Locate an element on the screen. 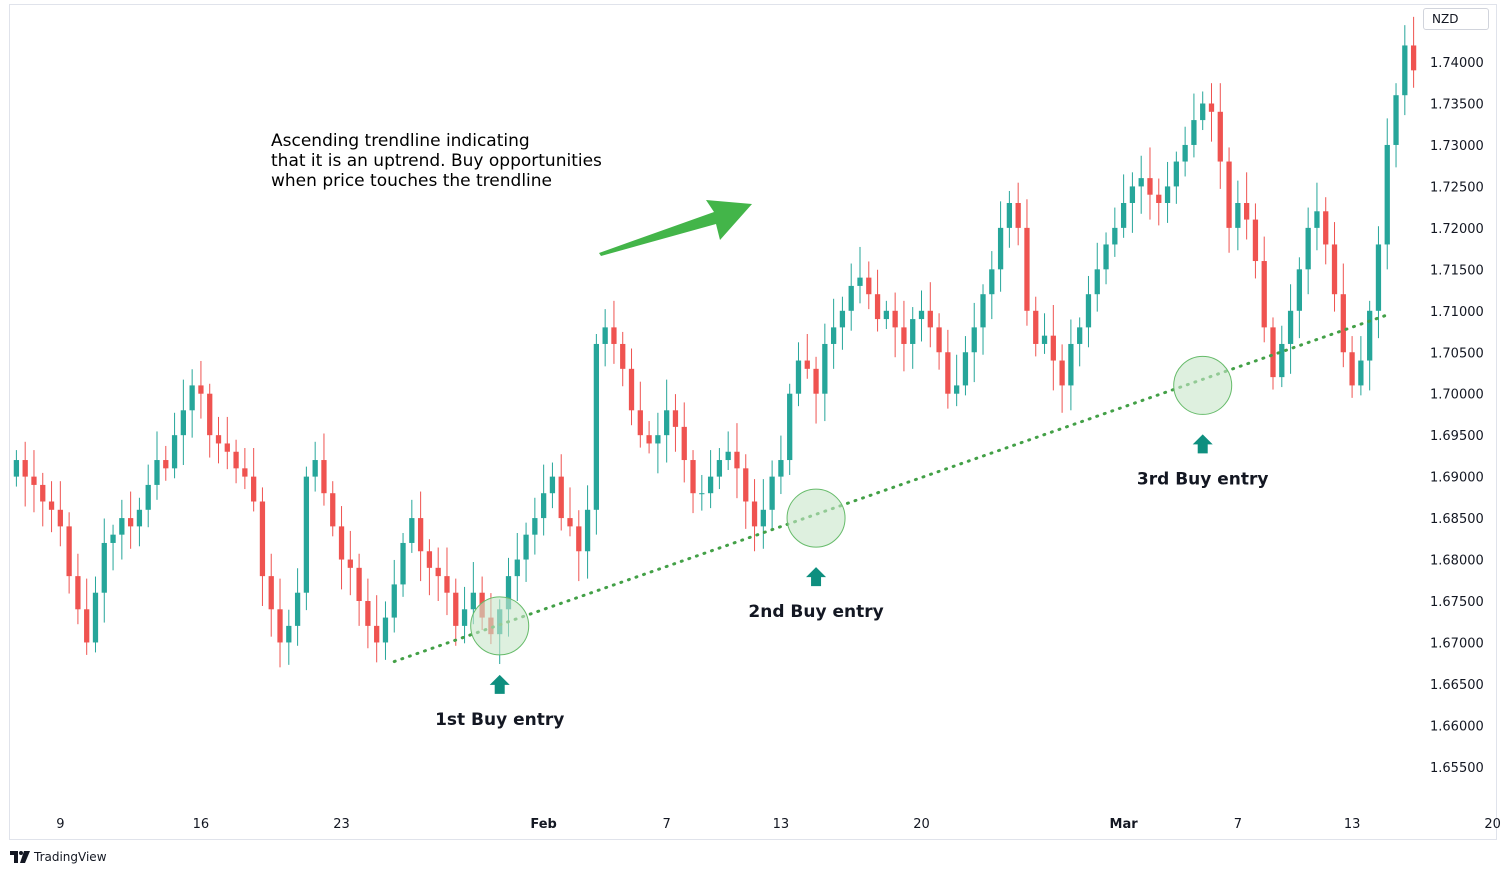  uptrend-arrow-icon is located at coordinates (675, 228).